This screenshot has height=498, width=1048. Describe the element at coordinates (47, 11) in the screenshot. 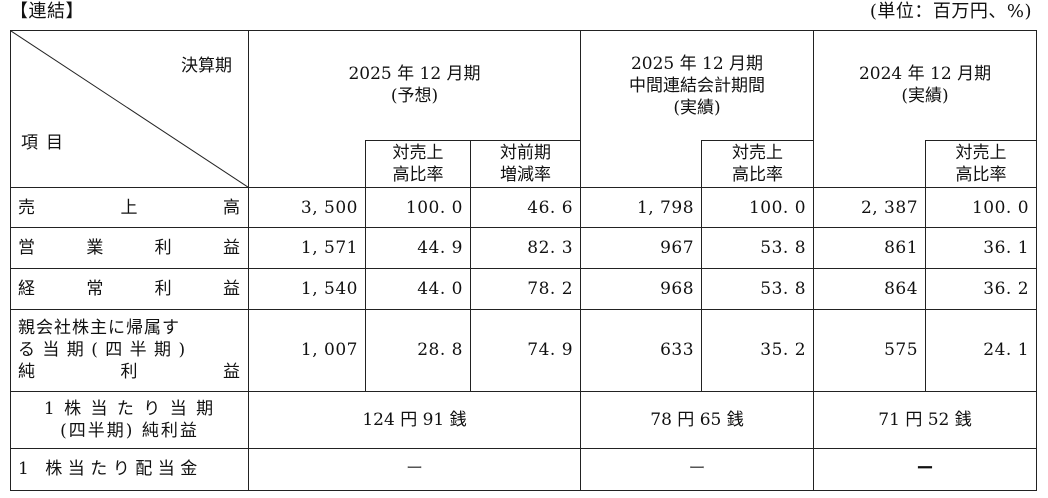

I see `table-caption-consolidated: 【連結】` at that location.